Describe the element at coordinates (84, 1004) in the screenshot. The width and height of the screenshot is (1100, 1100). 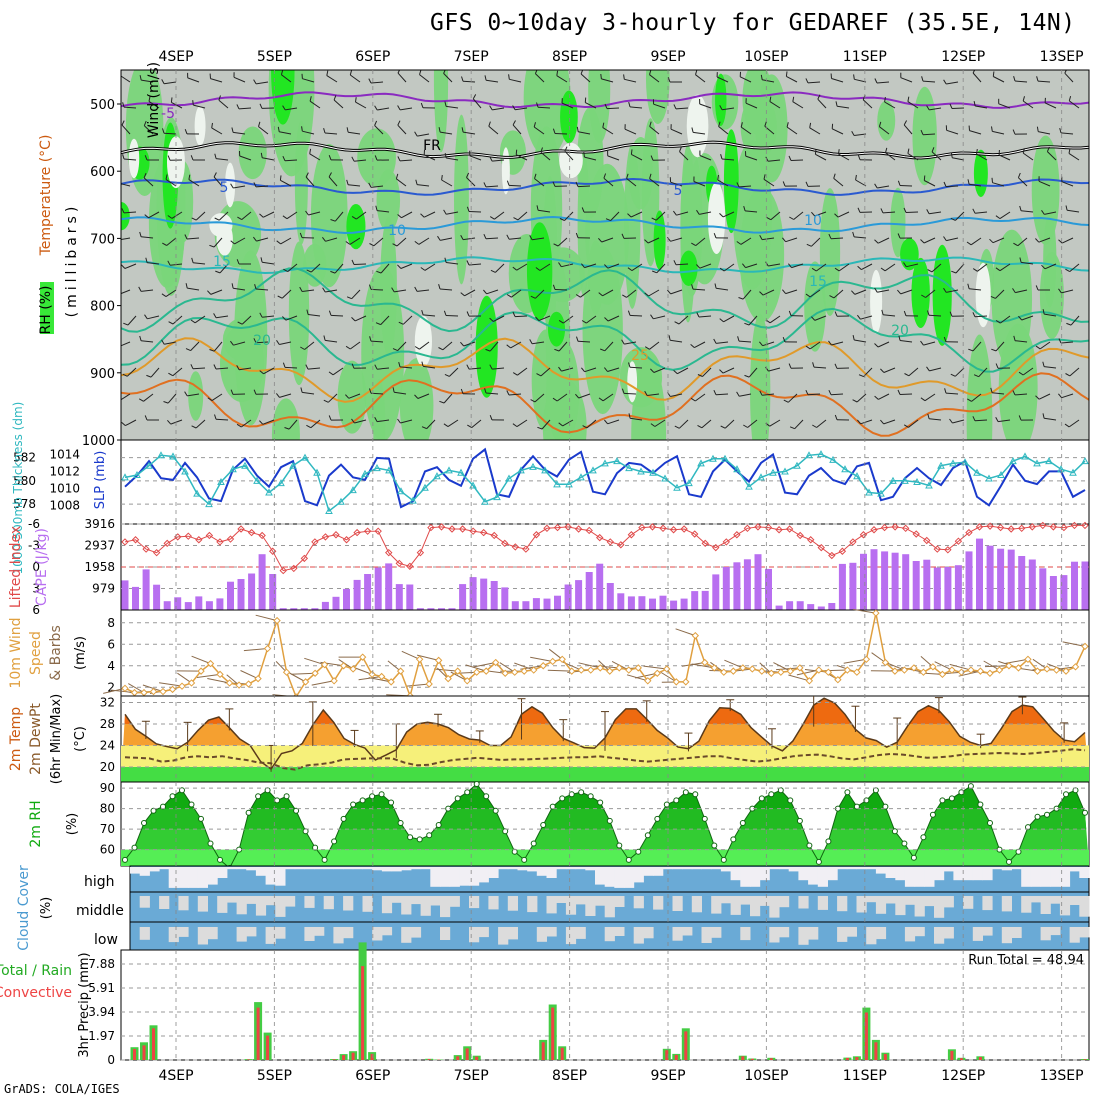
I see `precip-unit-label: 3hr Precip (mm)` at that location.